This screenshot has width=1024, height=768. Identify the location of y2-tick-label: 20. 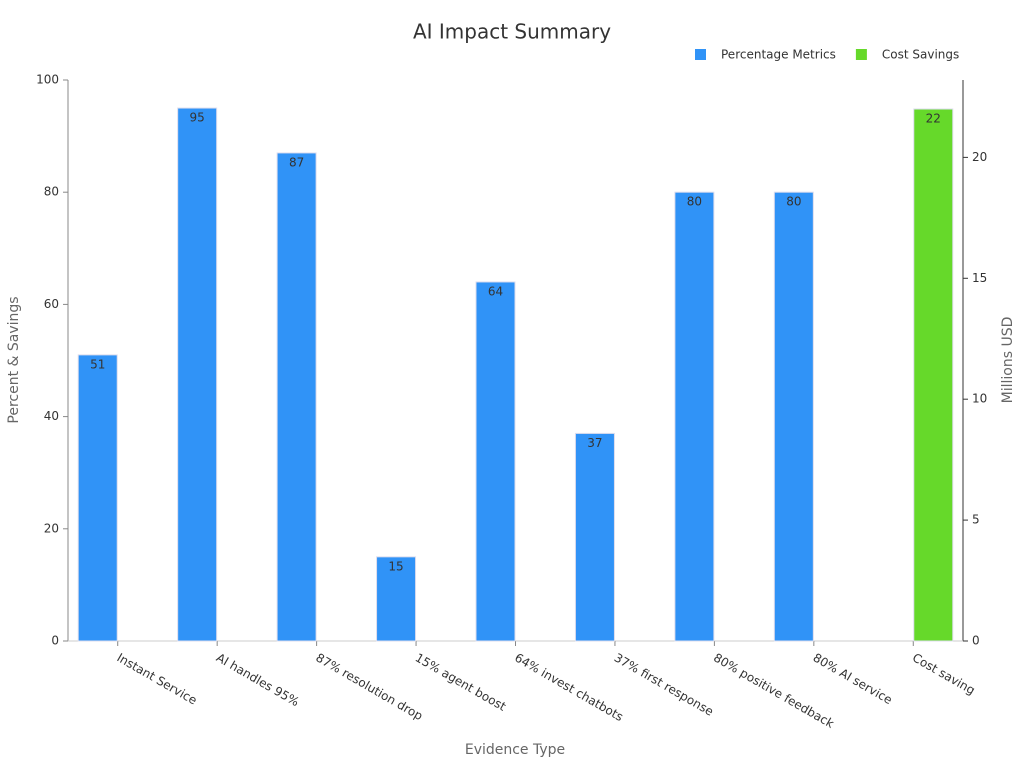
(979, 157).